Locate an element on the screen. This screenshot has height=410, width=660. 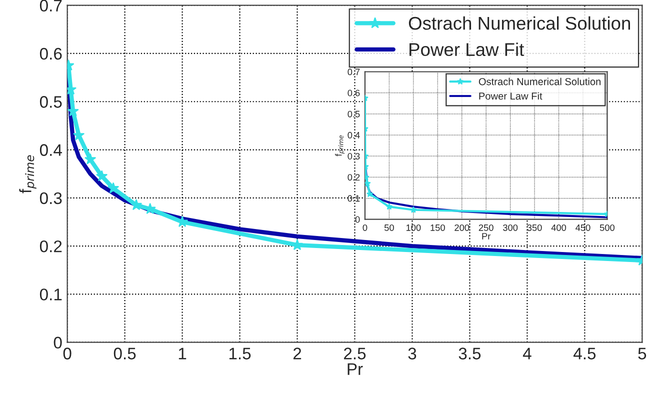
x-tick-label: 2.5 is located at coordinates (355, 354).